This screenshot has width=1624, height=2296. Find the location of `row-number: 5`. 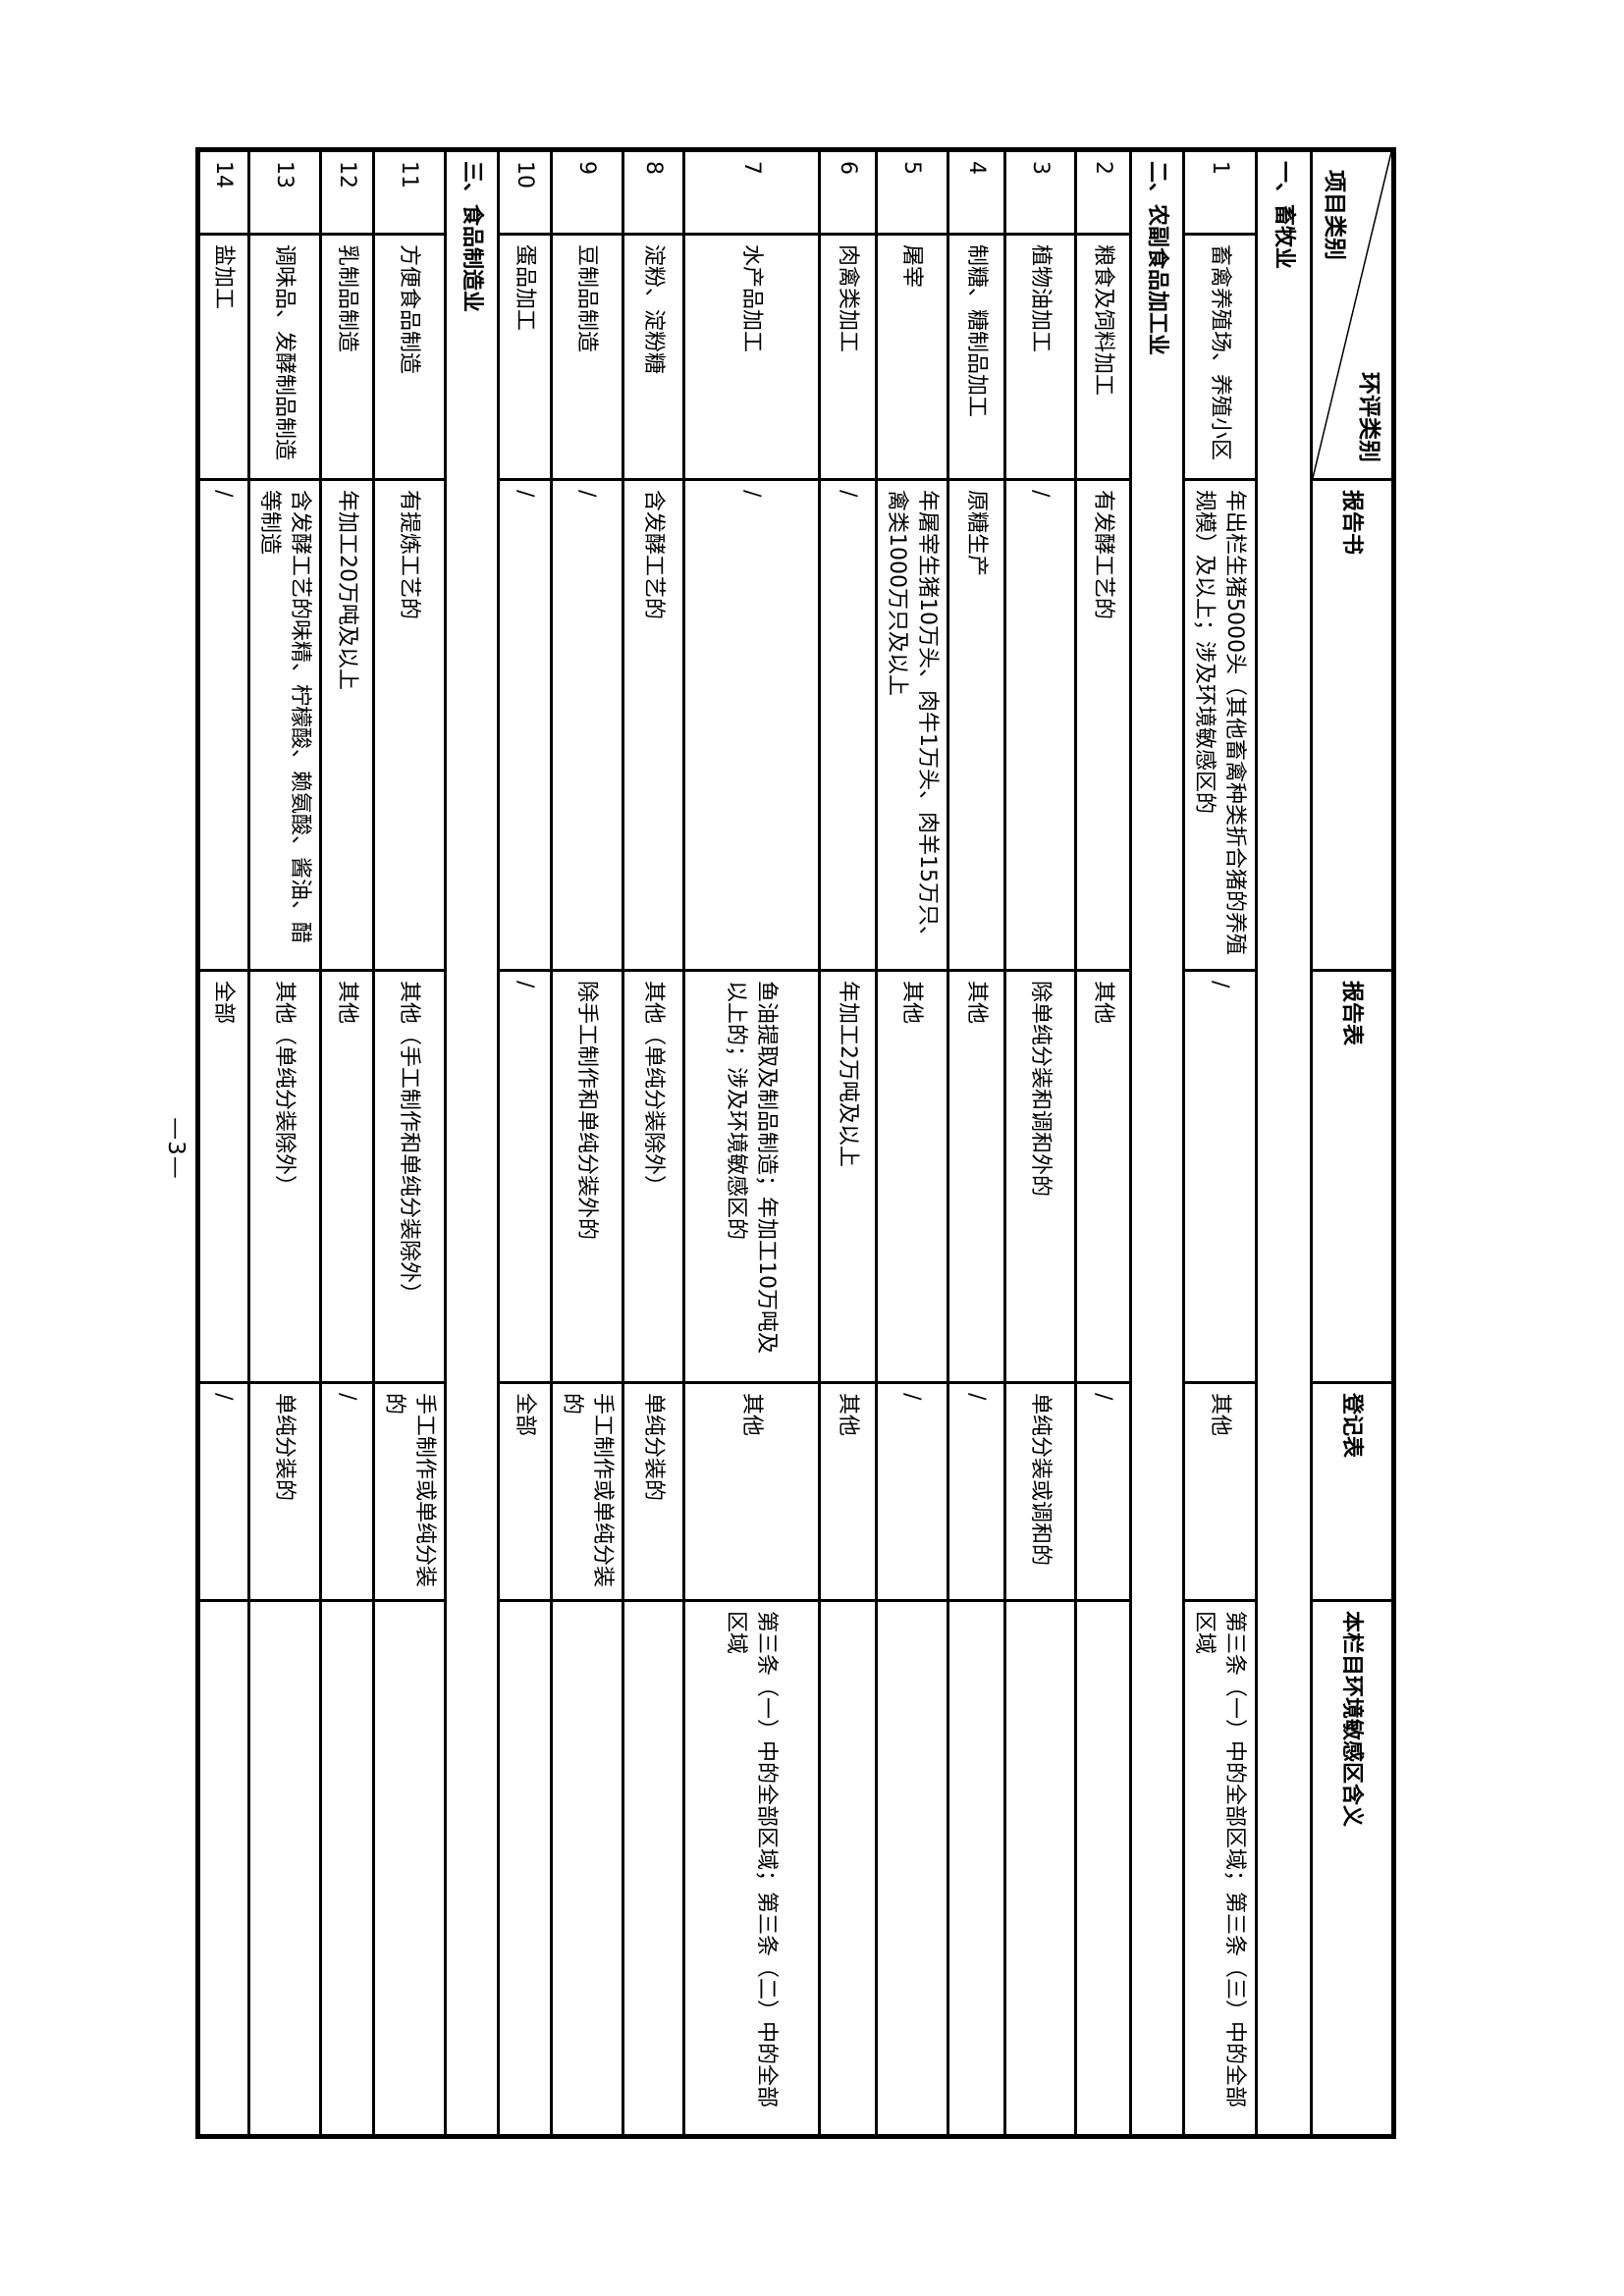

row-number: 5 is located at coordinates (912, 192).